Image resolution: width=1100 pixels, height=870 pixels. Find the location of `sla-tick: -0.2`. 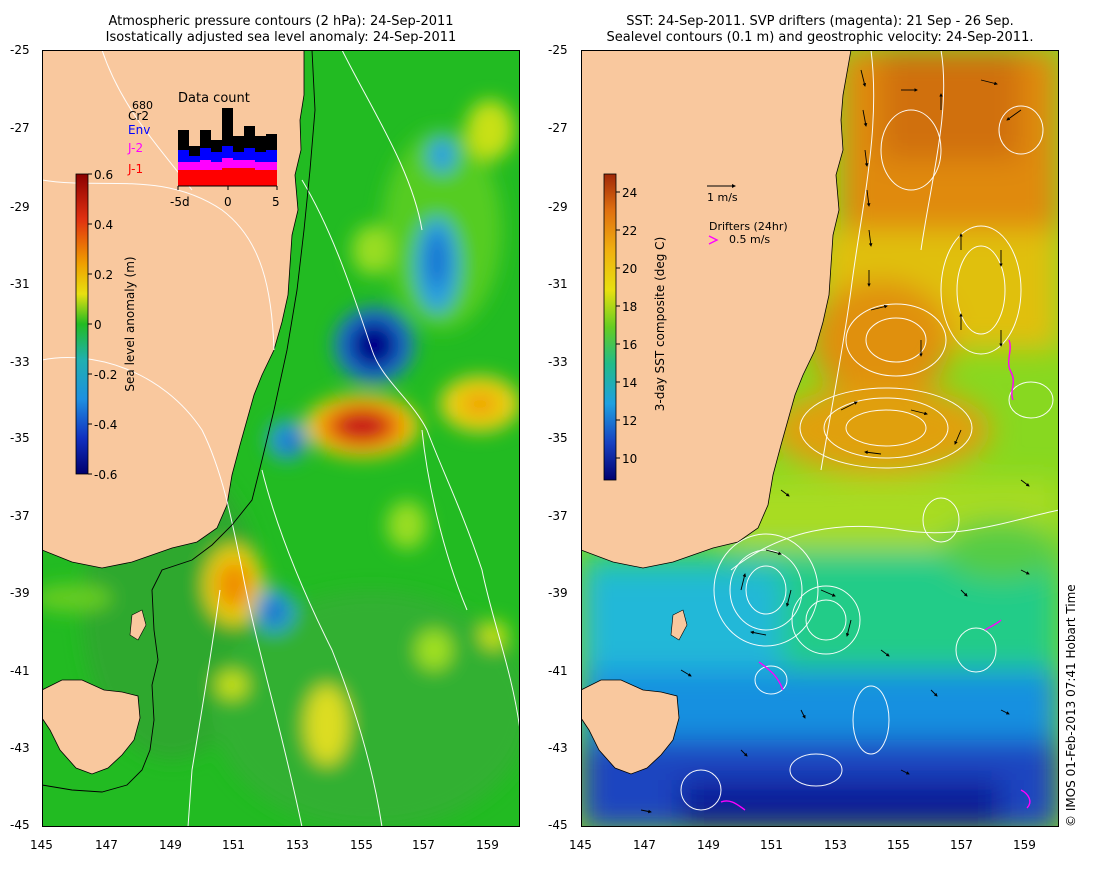

sla-tick: -0.2 is located at coordinates (105, 375).